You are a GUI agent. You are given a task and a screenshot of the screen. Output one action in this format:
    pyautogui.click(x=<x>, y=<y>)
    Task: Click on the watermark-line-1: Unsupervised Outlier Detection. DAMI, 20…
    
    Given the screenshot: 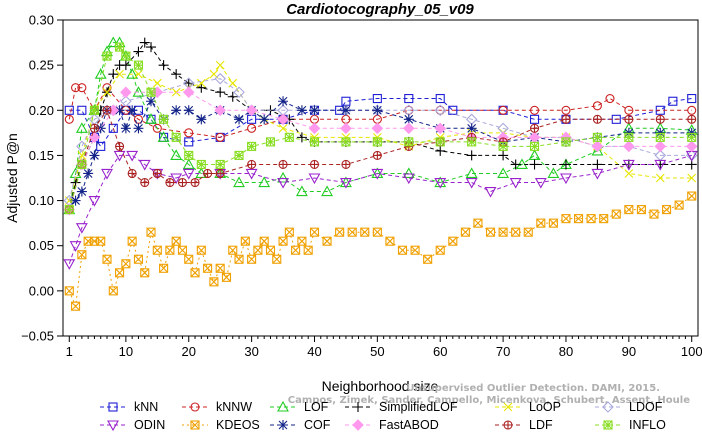 What is the action you would take?
    pyautogui.click(x=533, y=388)
    